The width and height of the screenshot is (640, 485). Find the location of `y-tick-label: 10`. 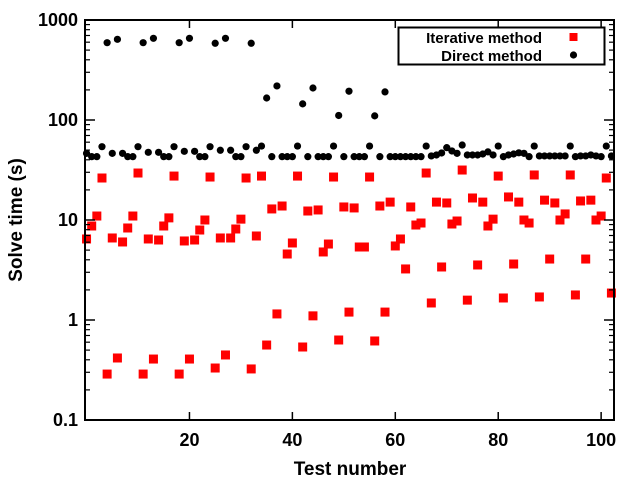

y-tick-label: 10 is located at coordinates (68, 220).